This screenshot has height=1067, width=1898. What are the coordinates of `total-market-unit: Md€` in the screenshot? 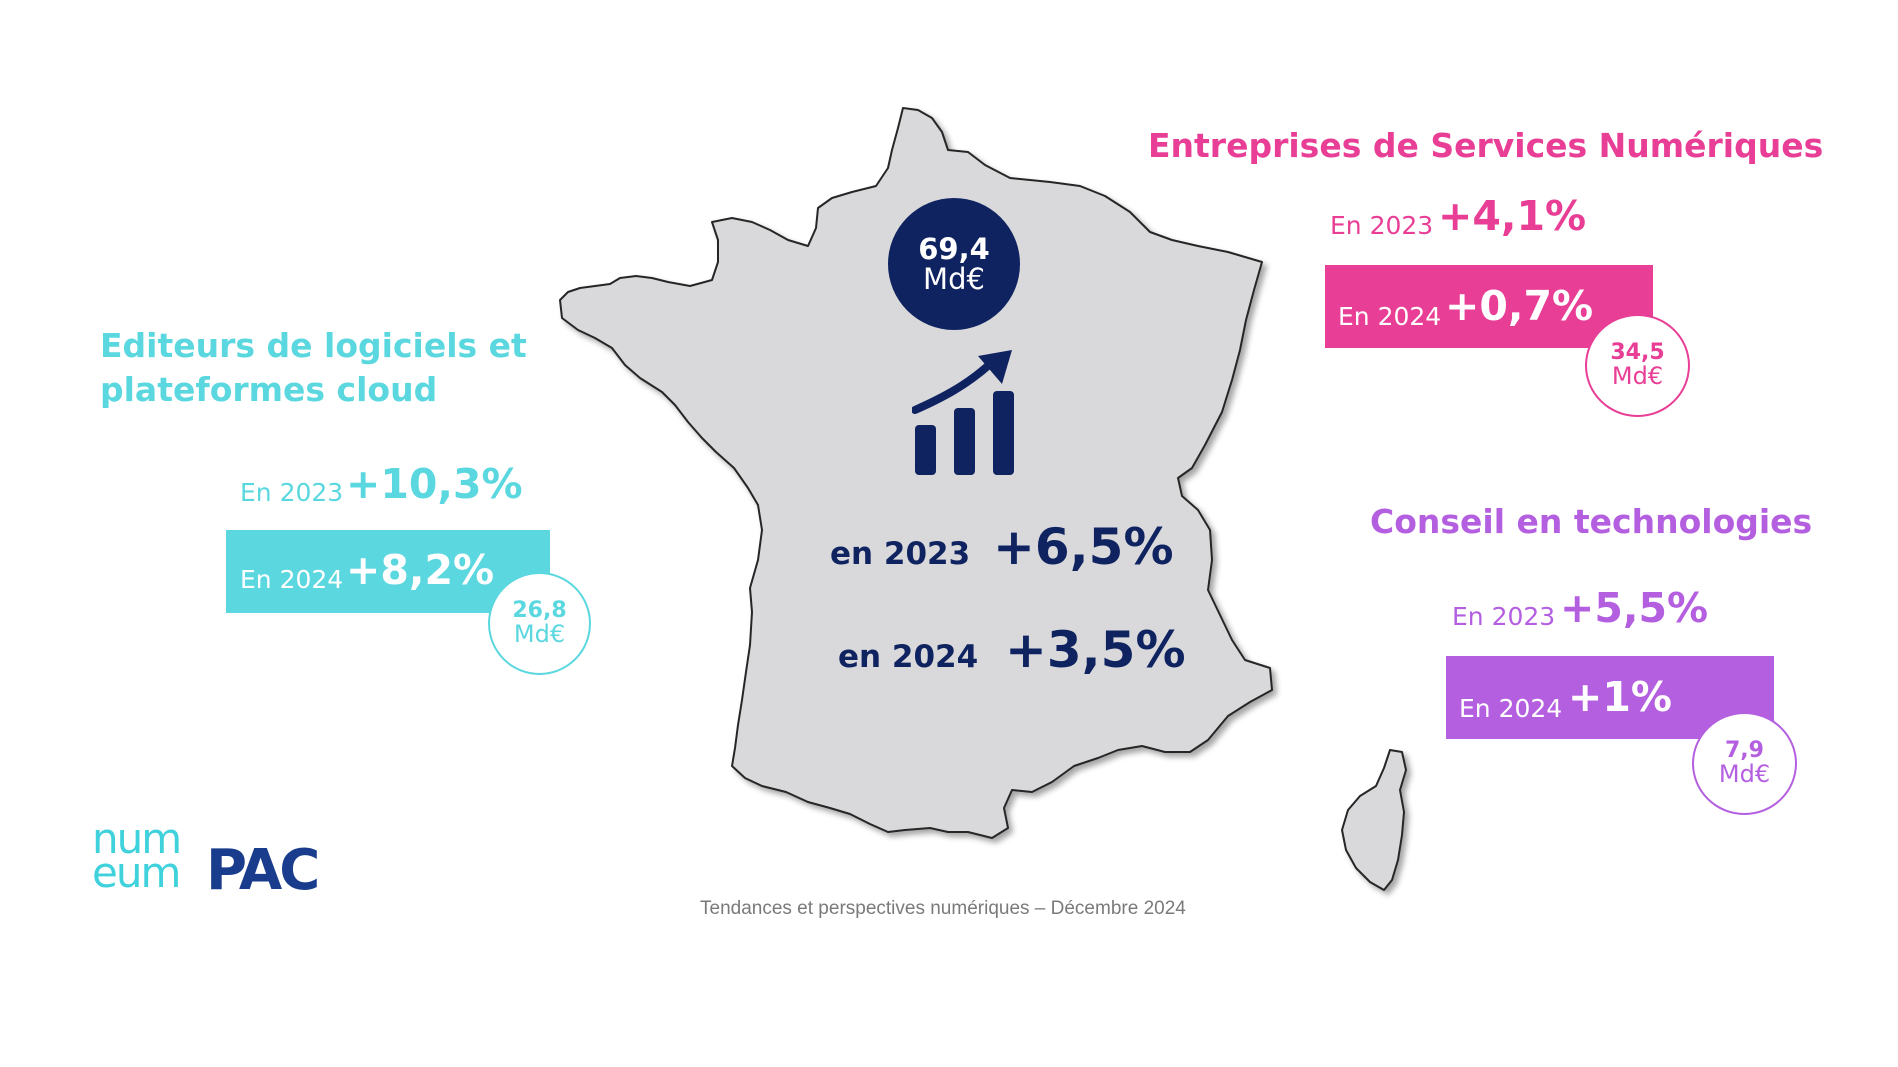 It's located at (954, 279).